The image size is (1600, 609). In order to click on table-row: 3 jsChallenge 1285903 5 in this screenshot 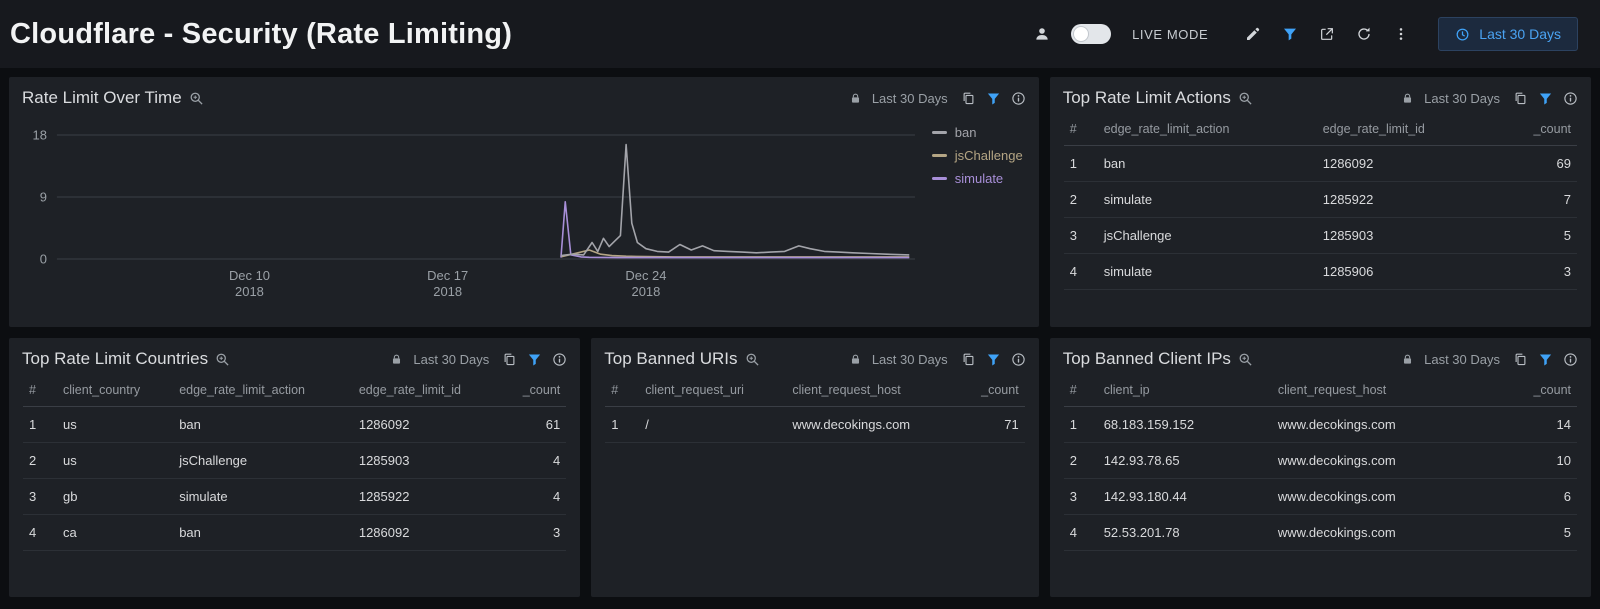, I will do `click(1320, 235)`.